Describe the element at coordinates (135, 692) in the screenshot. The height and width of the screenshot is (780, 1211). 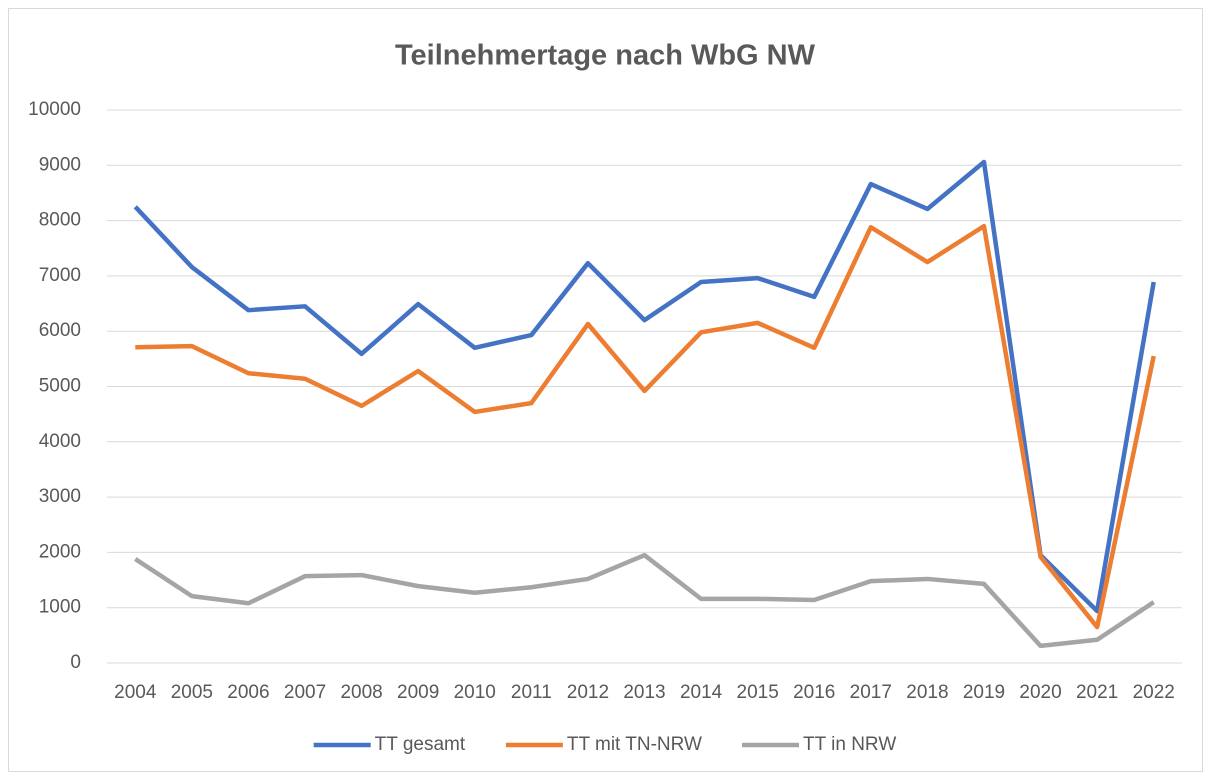
I see `x-tick-label: 2004` at that location.